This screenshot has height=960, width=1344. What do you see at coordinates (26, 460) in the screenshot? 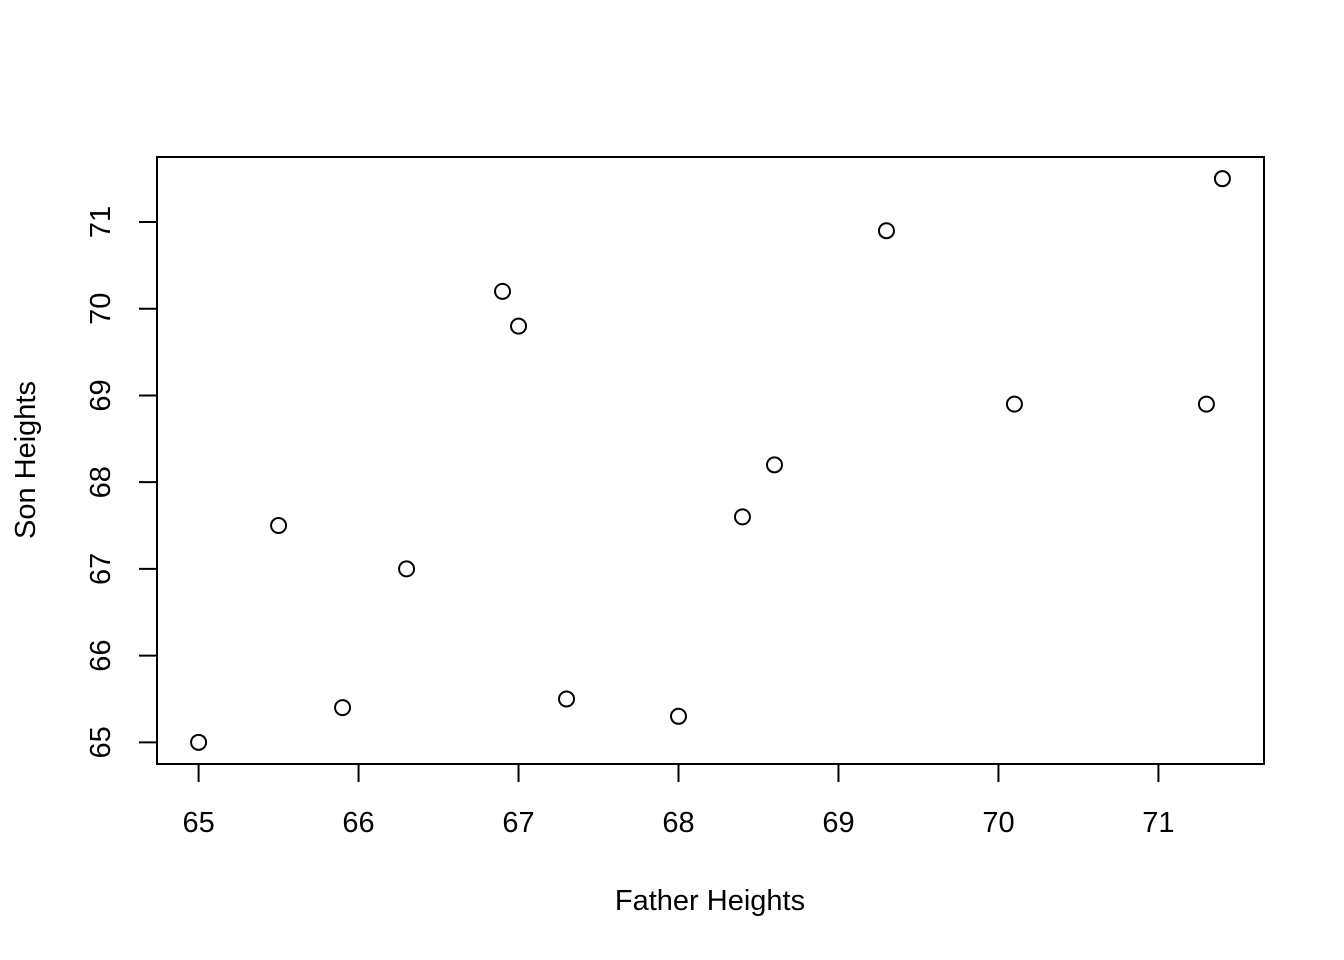
I see `y-axis-title: Son Heights` at bounding box center [26, 460].